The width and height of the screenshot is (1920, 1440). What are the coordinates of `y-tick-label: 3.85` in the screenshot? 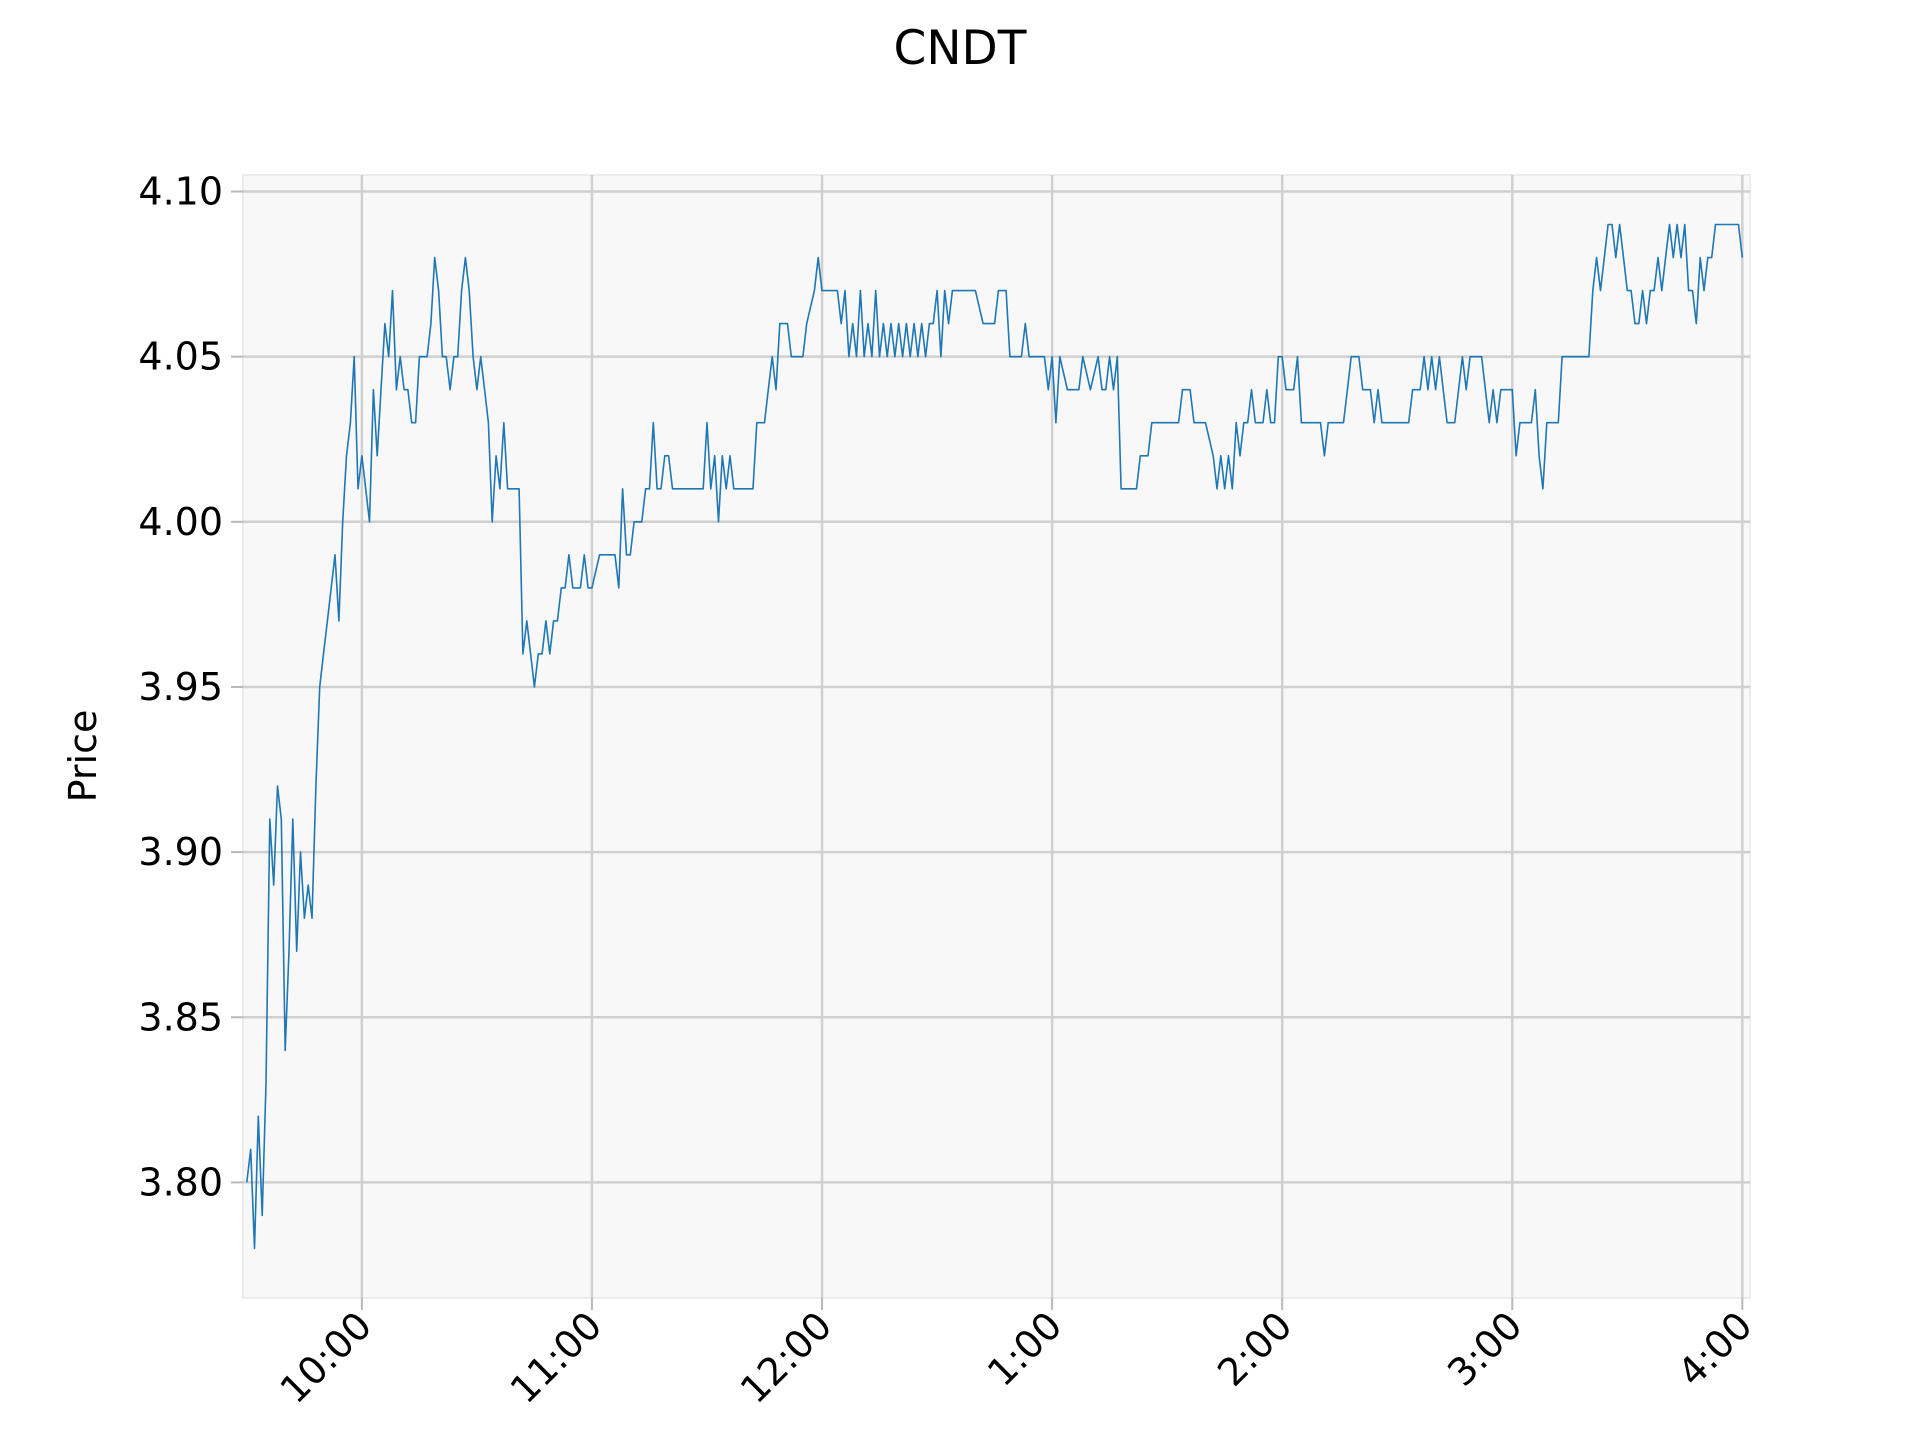 It's located at (180, 1017).